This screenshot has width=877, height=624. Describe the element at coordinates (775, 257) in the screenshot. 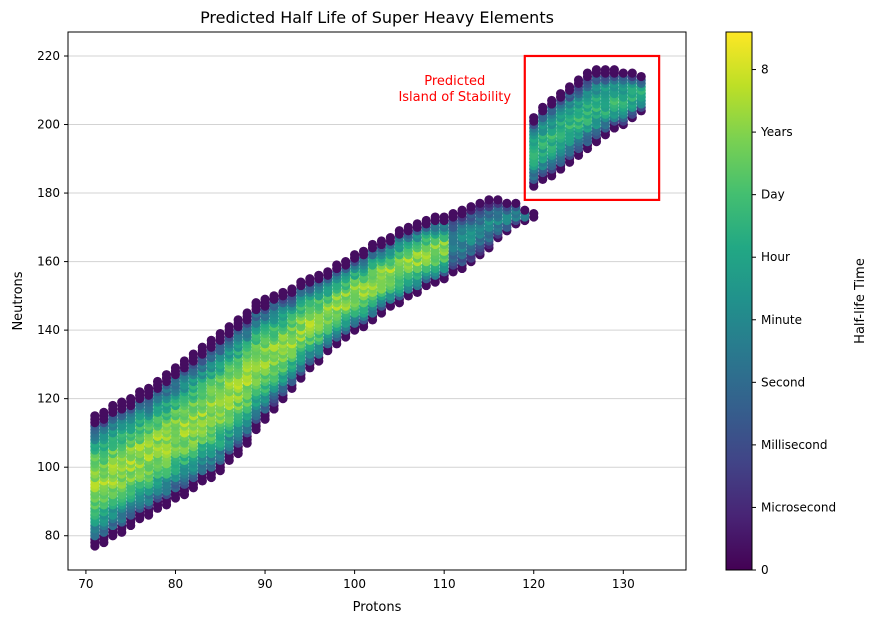

I see `colorbar-tick-label: Hour` at that location.